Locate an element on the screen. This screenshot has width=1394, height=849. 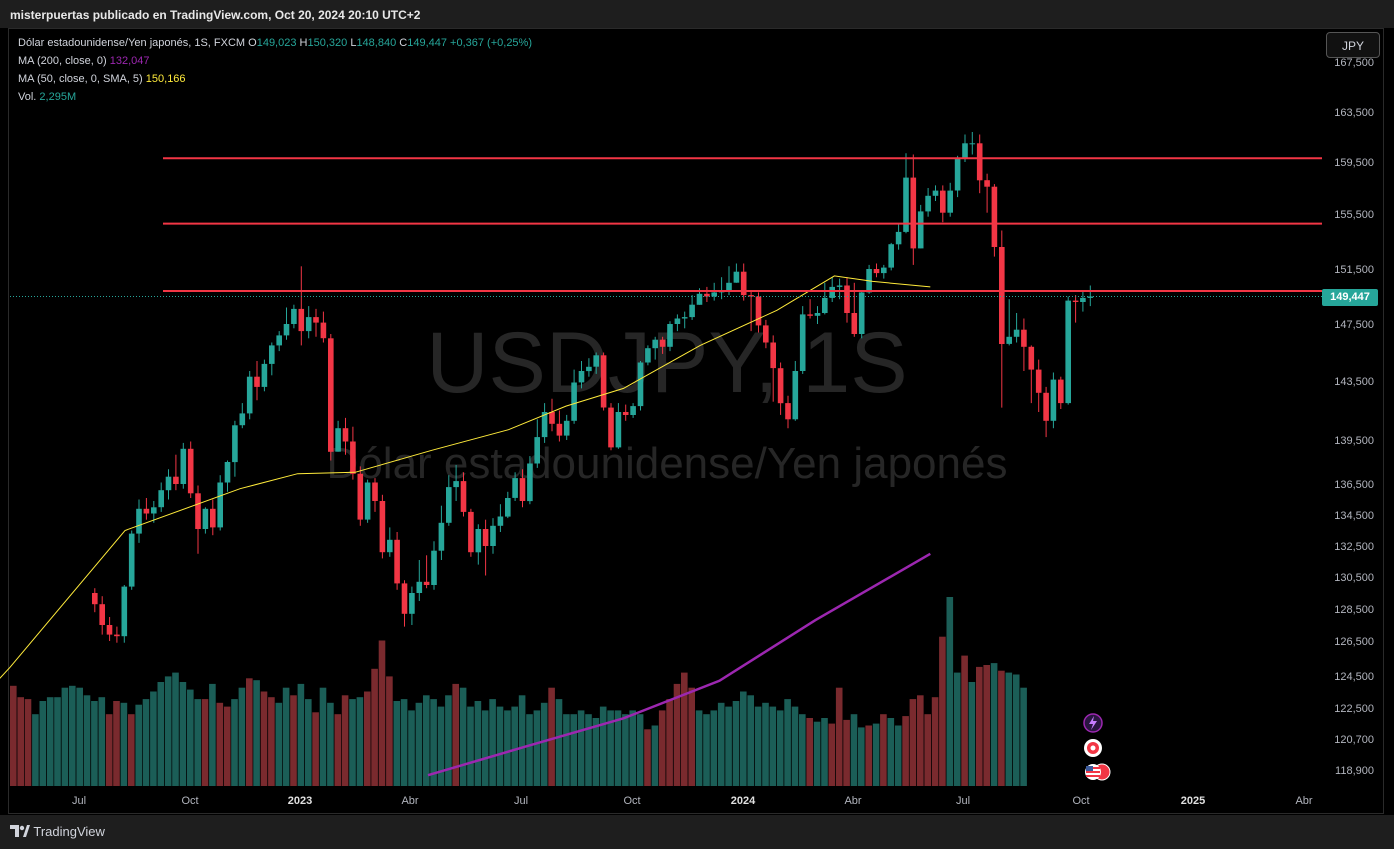
low-label: L is located at coordinates (353, 43).